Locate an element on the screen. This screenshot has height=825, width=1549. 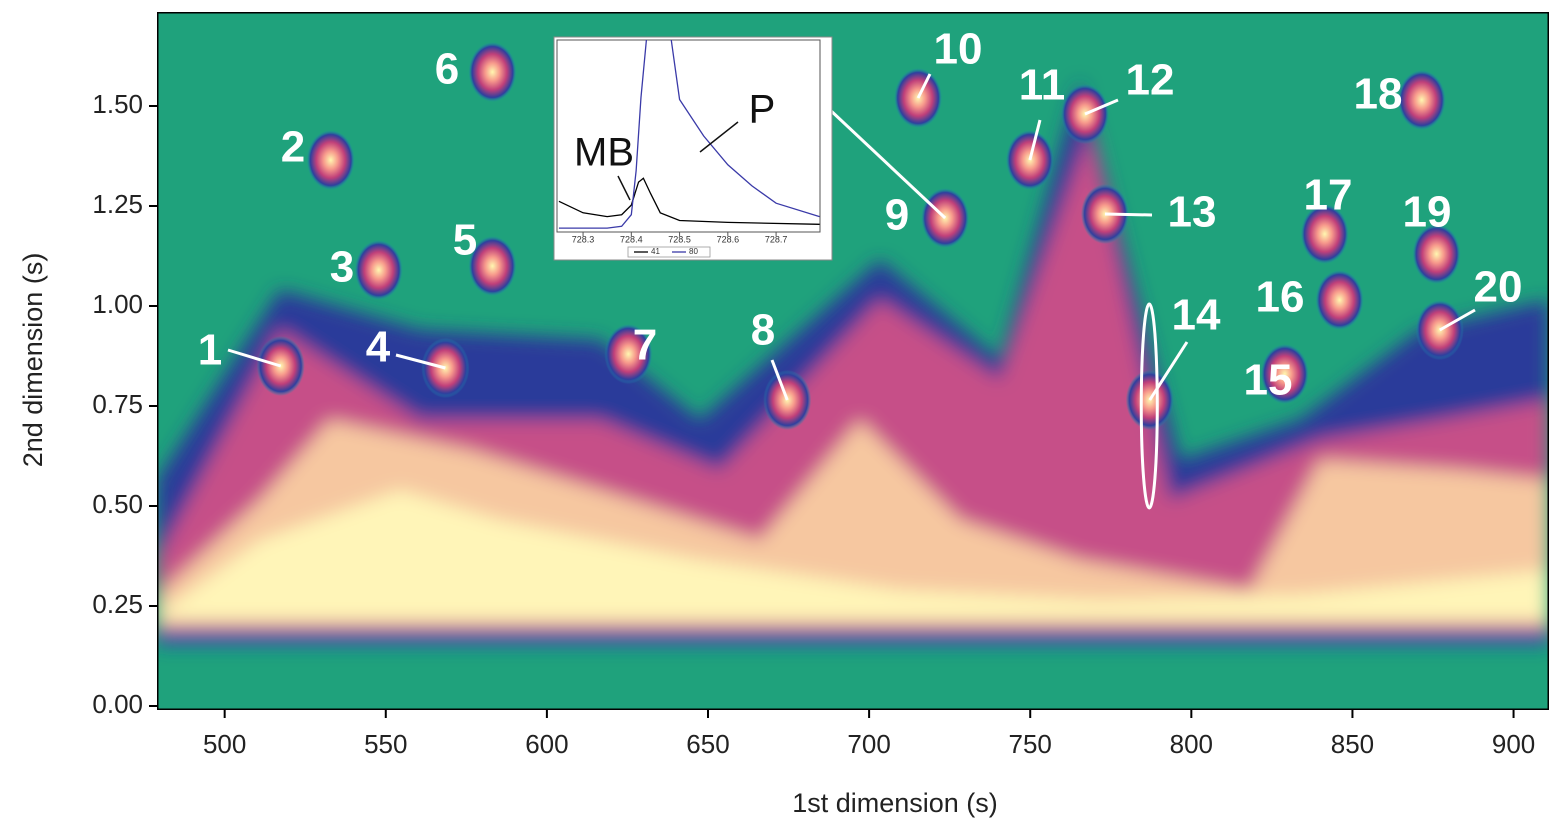
inset-pointer is located at coordinates (886, 163).